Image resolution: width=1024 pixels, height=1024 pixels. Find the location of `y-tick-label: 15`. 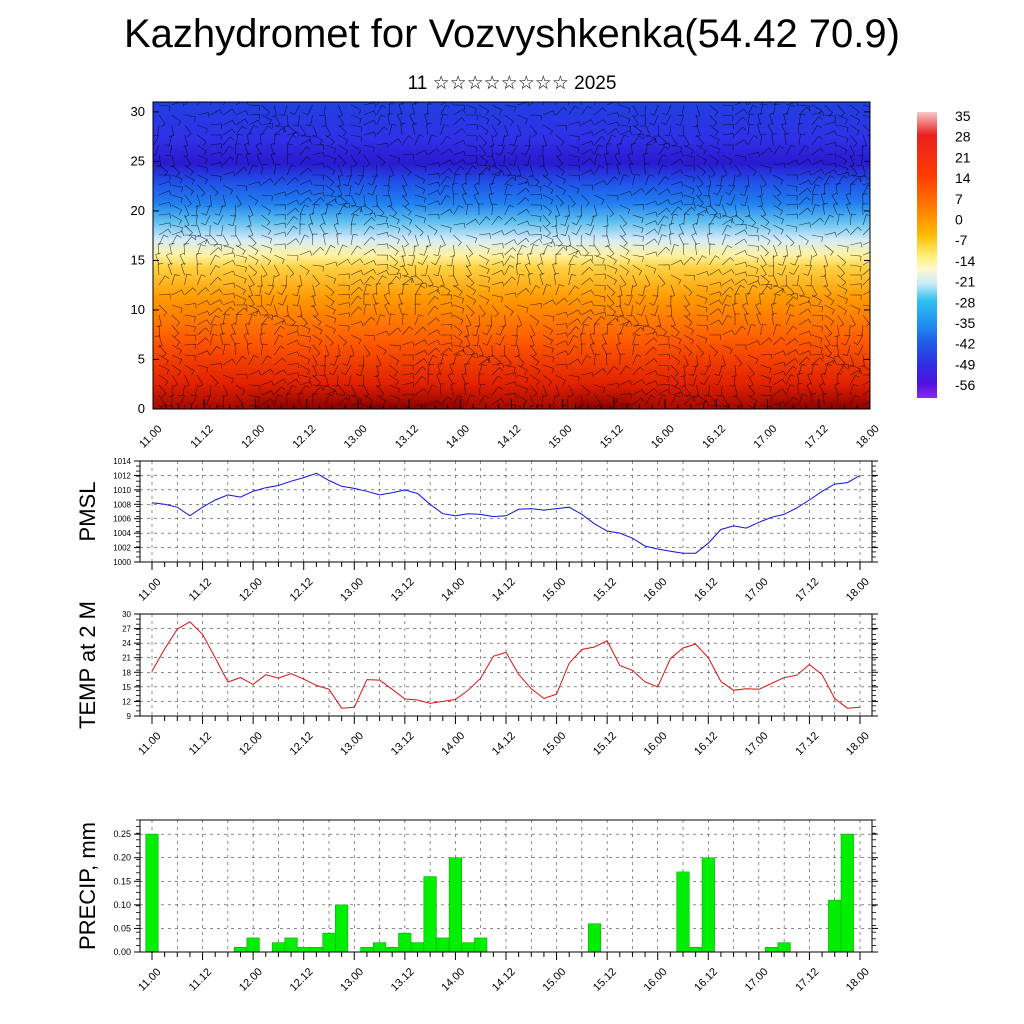

y-tick-label: 15 is located at coordinates (138, 259).